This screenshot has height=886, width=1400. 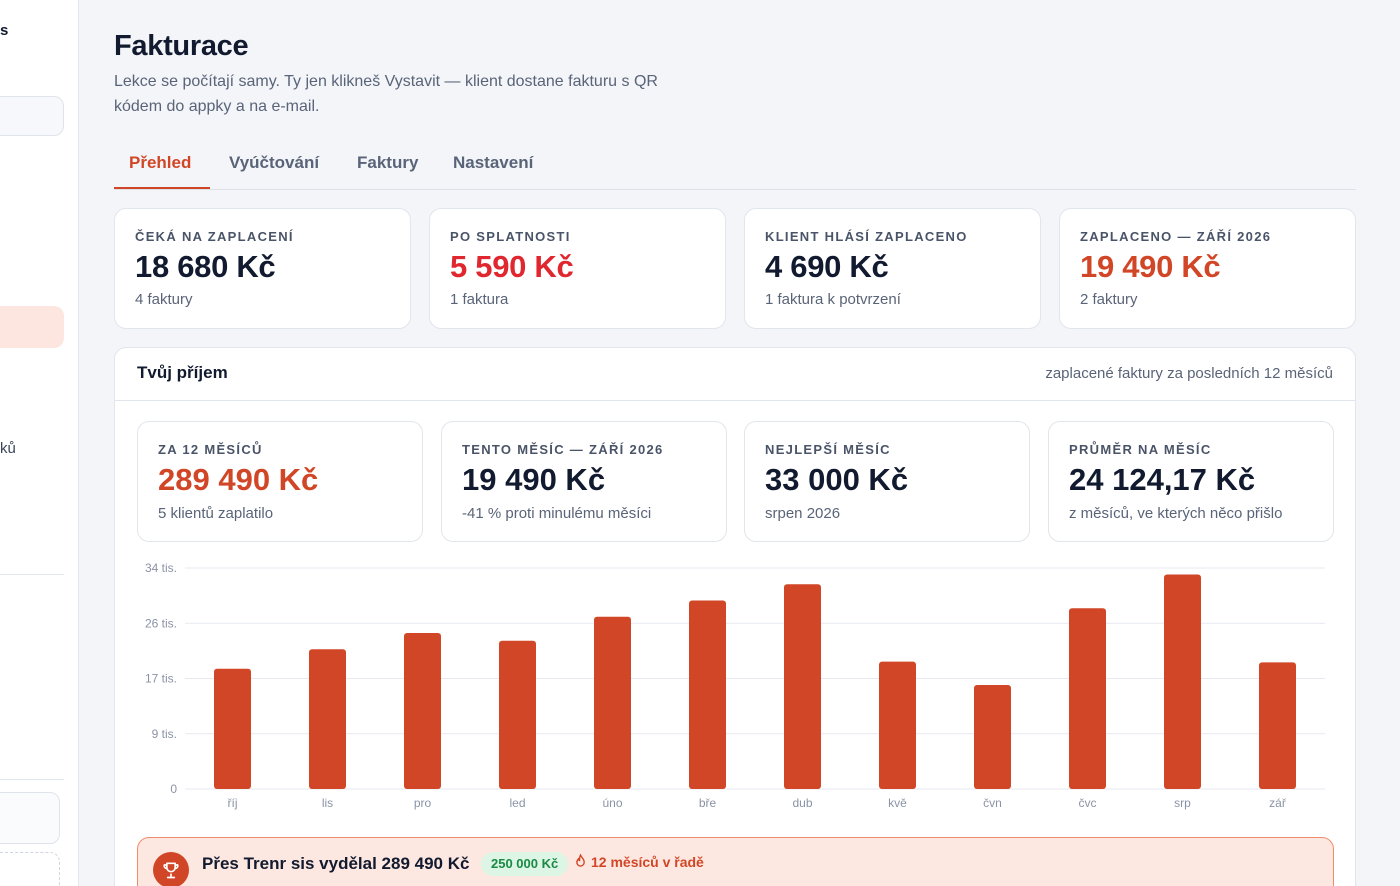 I want to click on sidebar-search, so click(x=32, y=116).